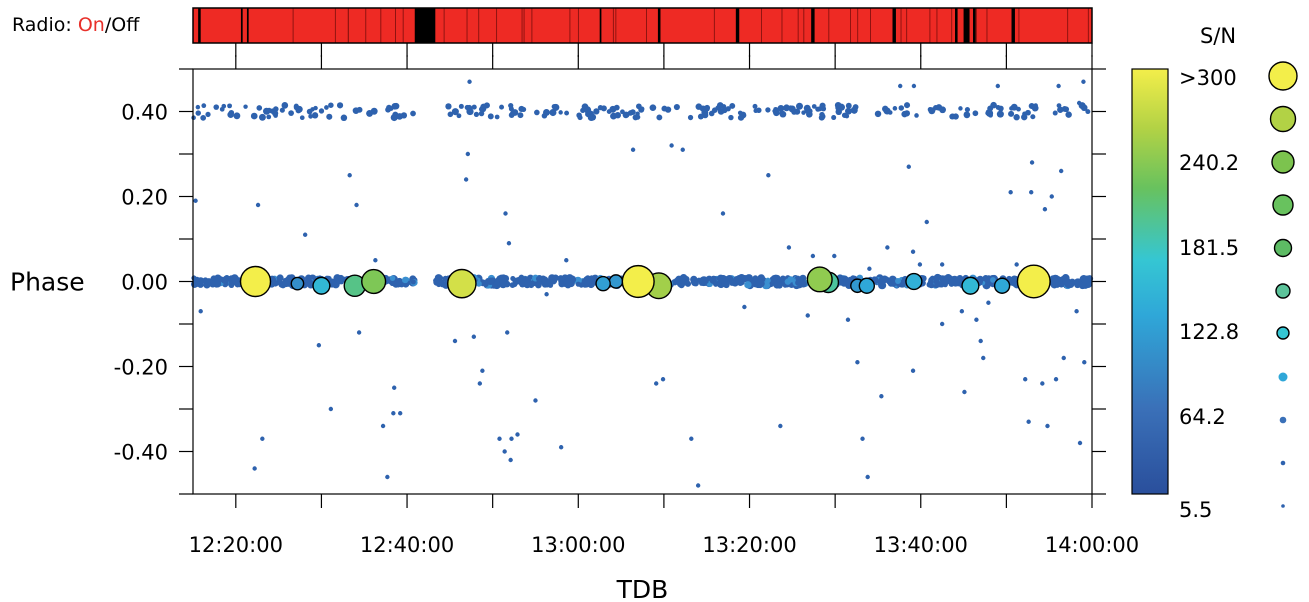  I want to click on y-tick-label: -0.20, so click(141, 368).